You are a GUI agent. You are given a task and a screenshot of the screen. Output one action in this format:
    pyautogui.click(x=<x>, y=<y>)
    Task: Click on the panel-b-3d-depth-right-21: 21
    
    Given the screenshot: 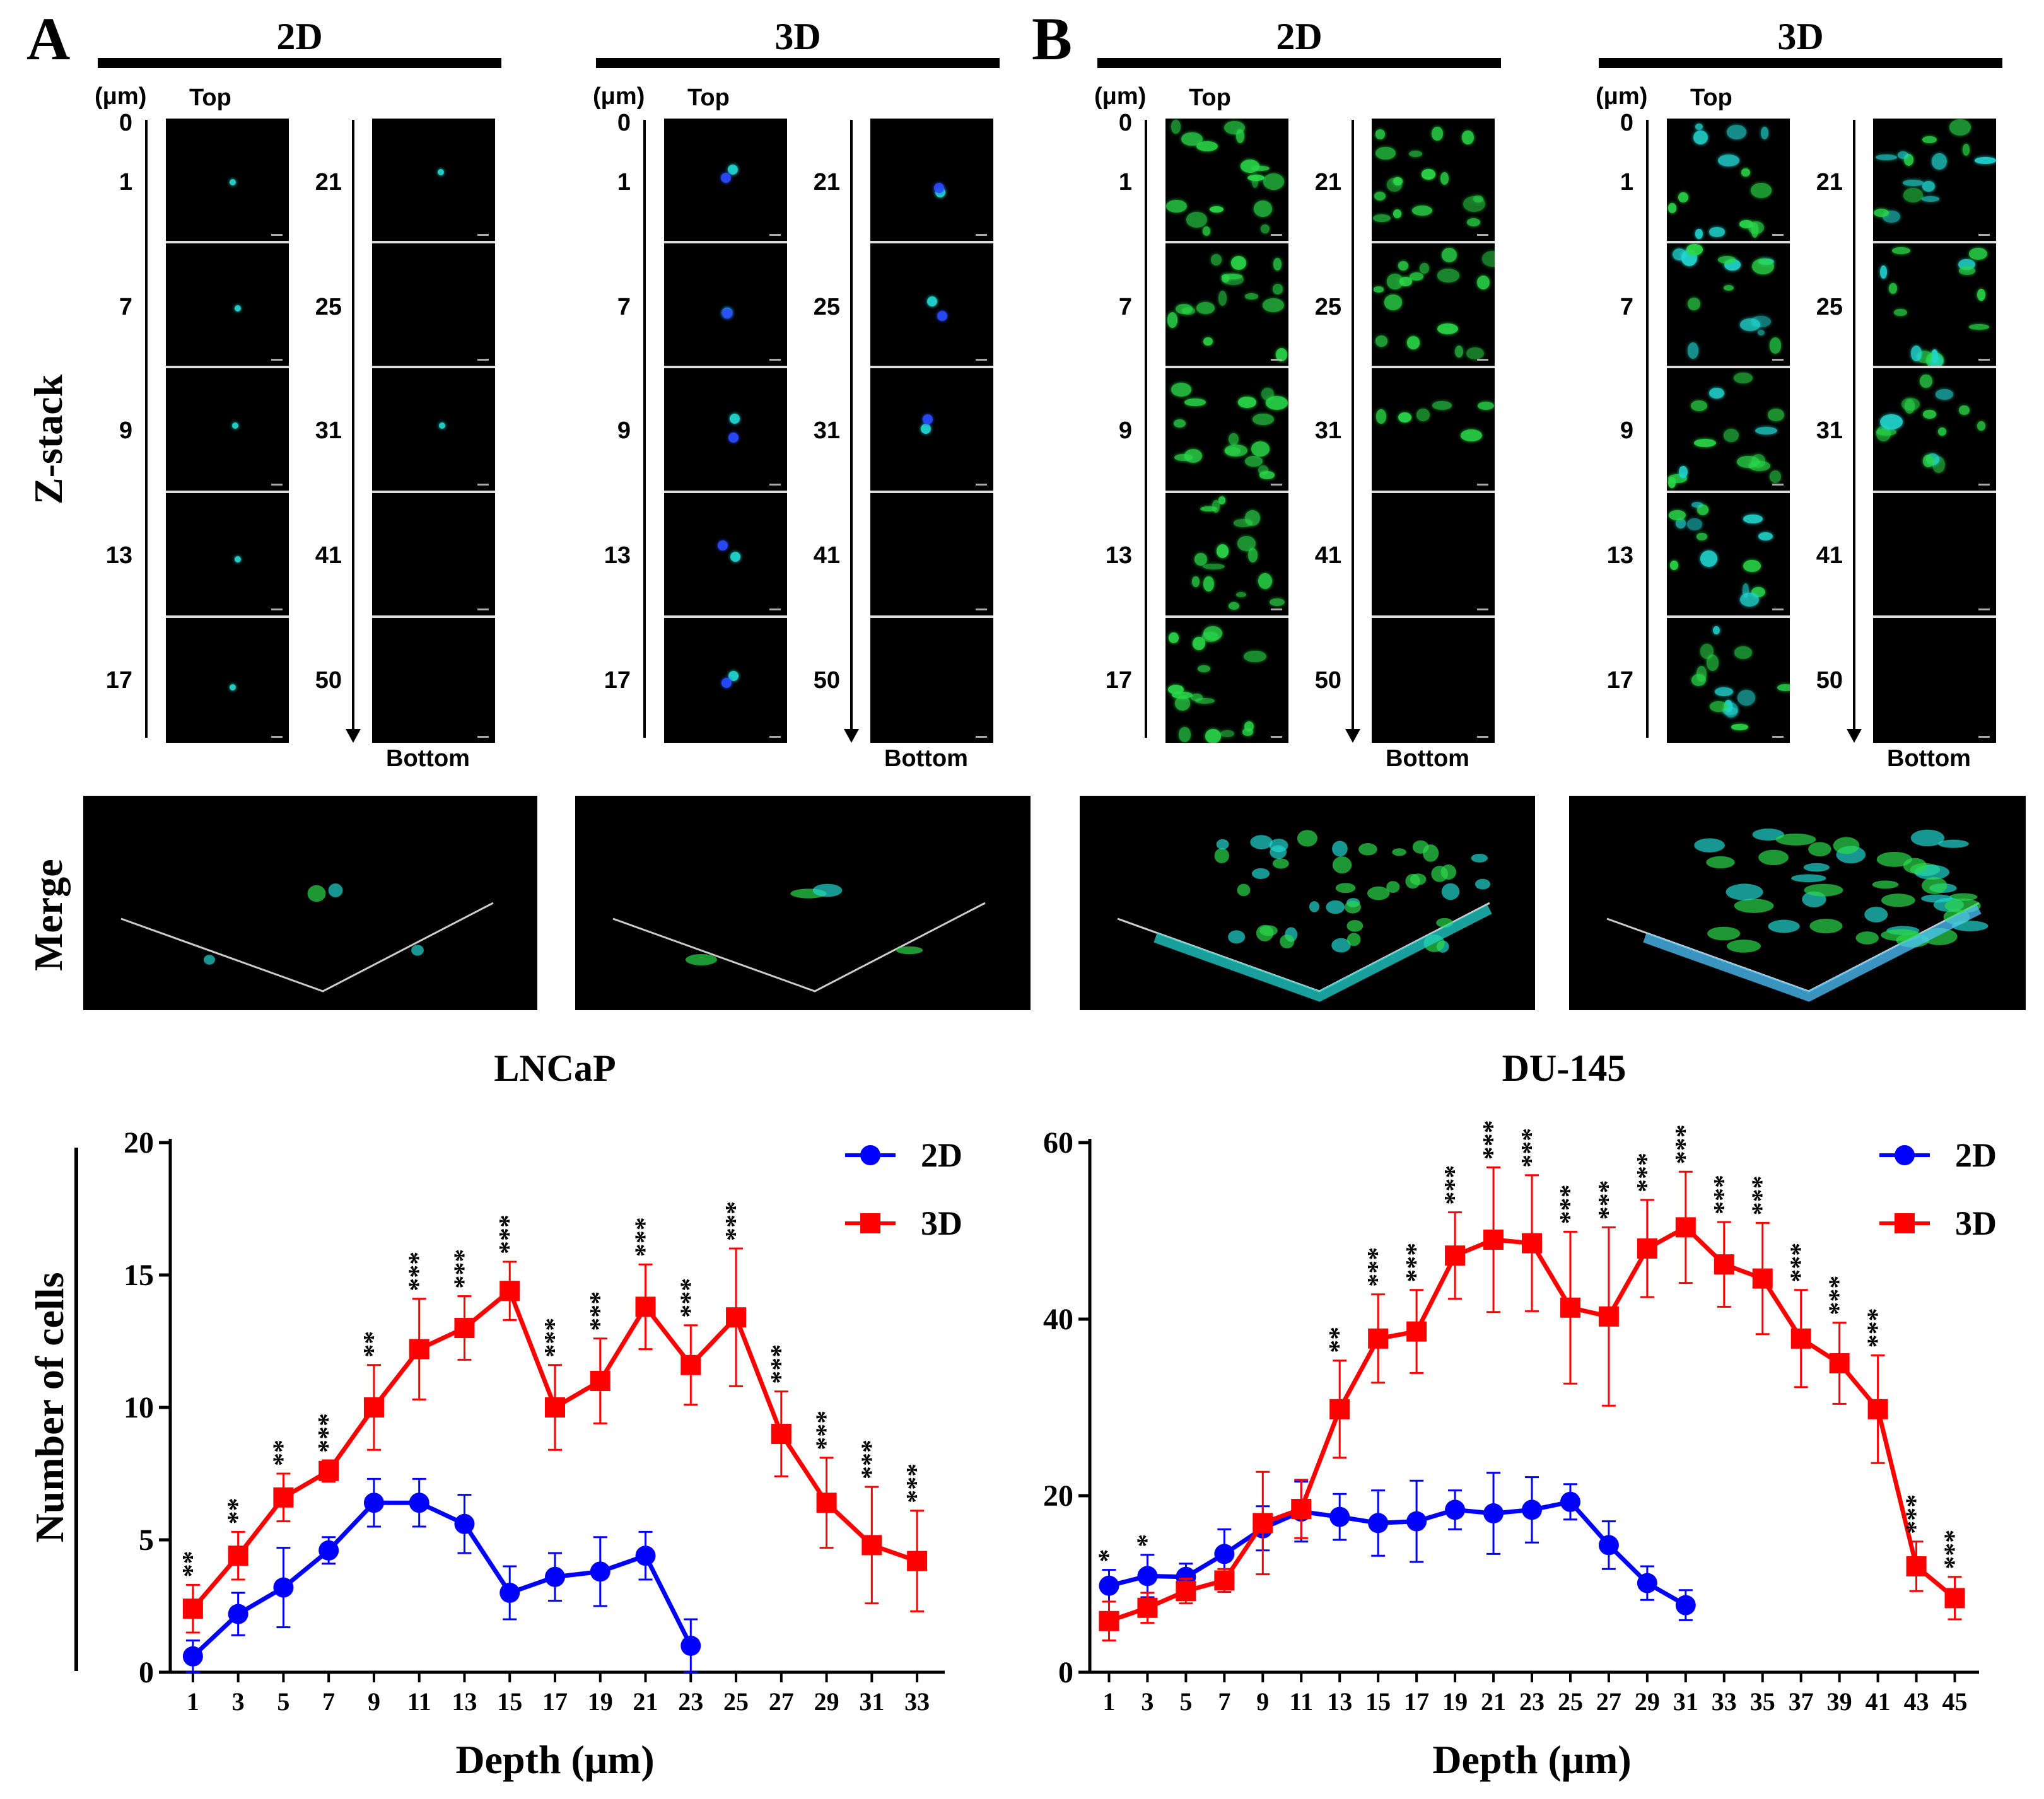 What is the action you would take?
    pyautogui.click(x=1829, y=182)
    